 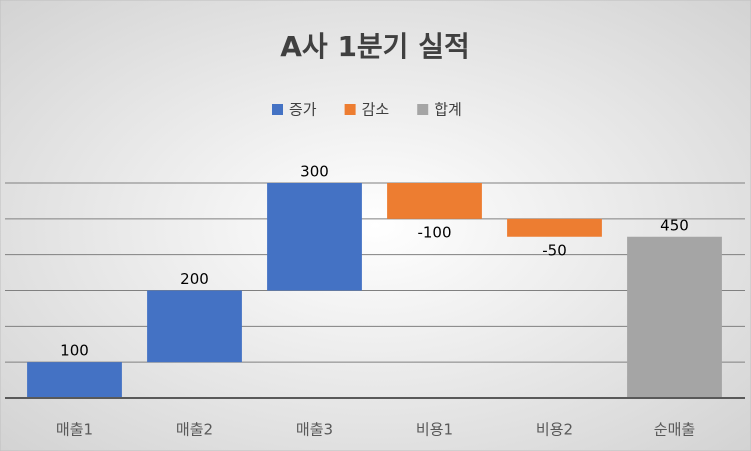 I want to click on legend-label: 합계, so click(x=448, y=110).